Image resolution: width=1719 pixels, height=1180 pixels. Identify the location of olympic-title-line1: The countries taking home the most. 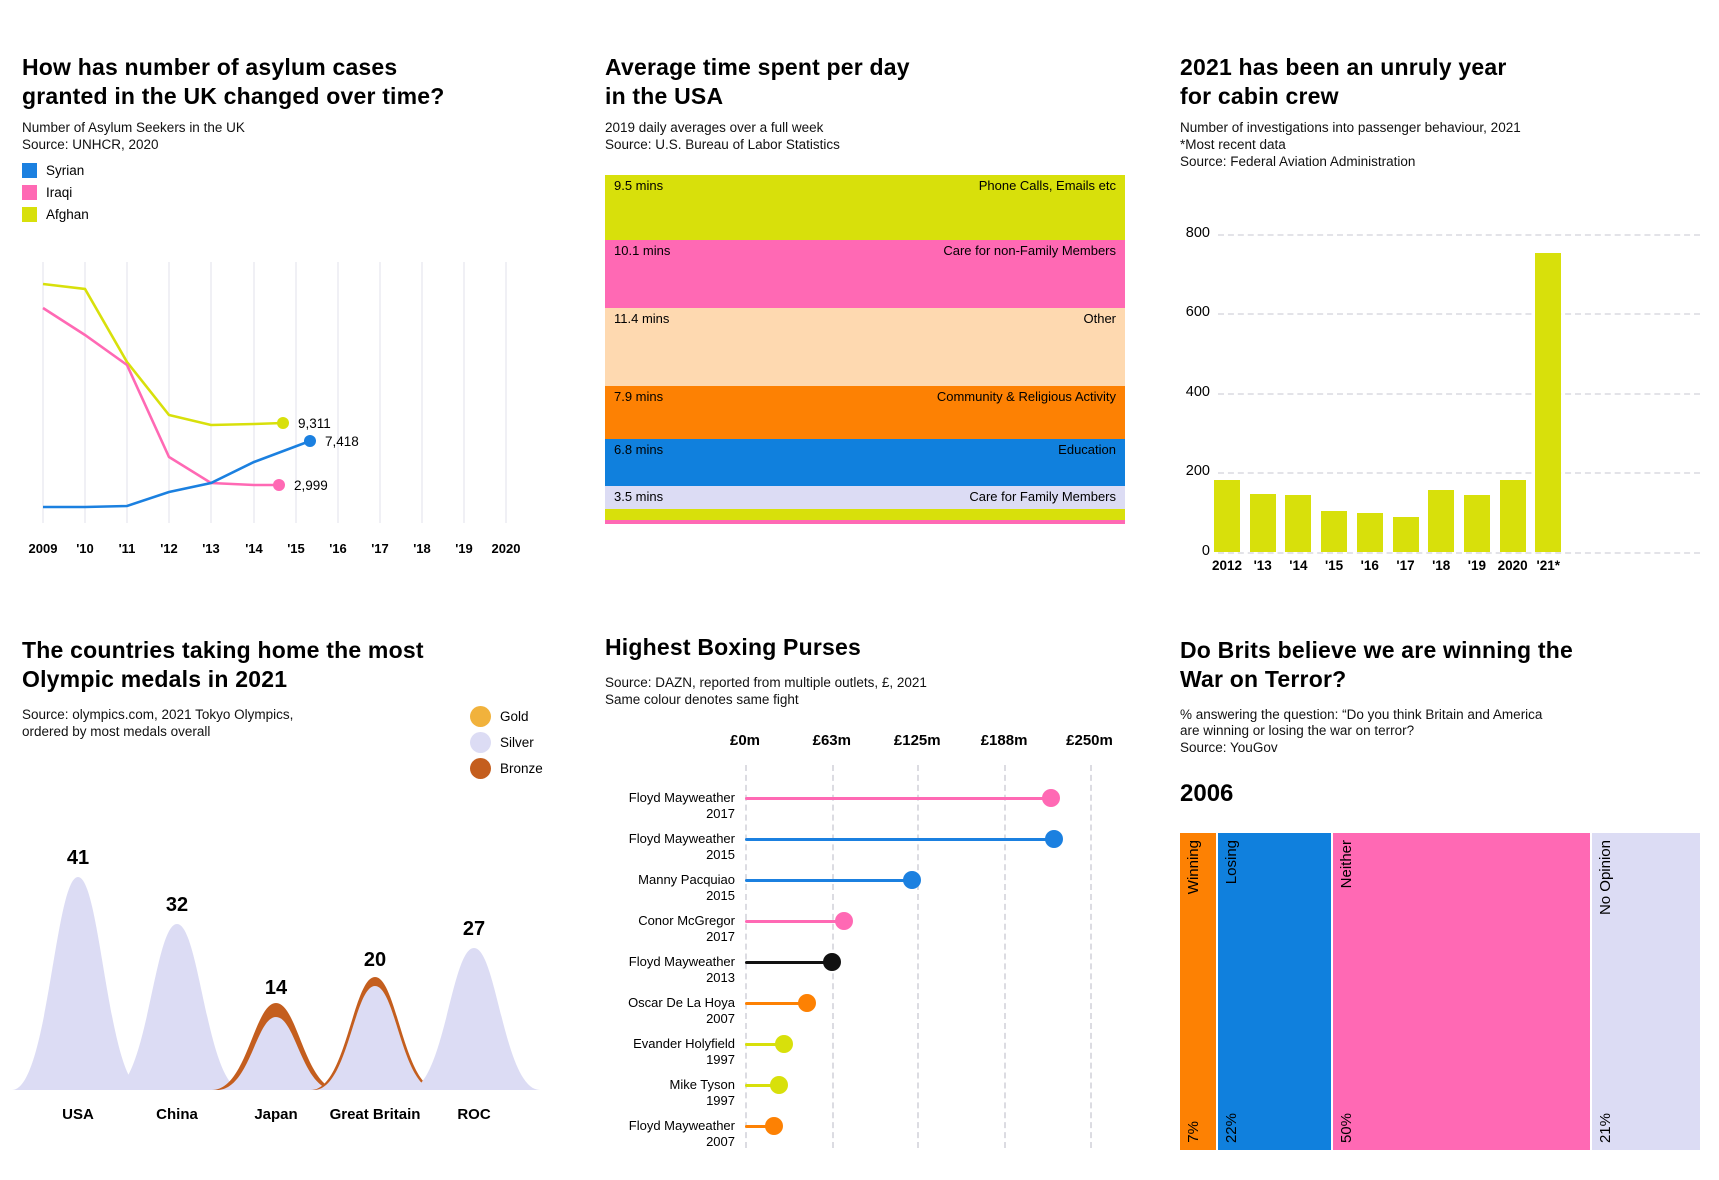
(223, 650).